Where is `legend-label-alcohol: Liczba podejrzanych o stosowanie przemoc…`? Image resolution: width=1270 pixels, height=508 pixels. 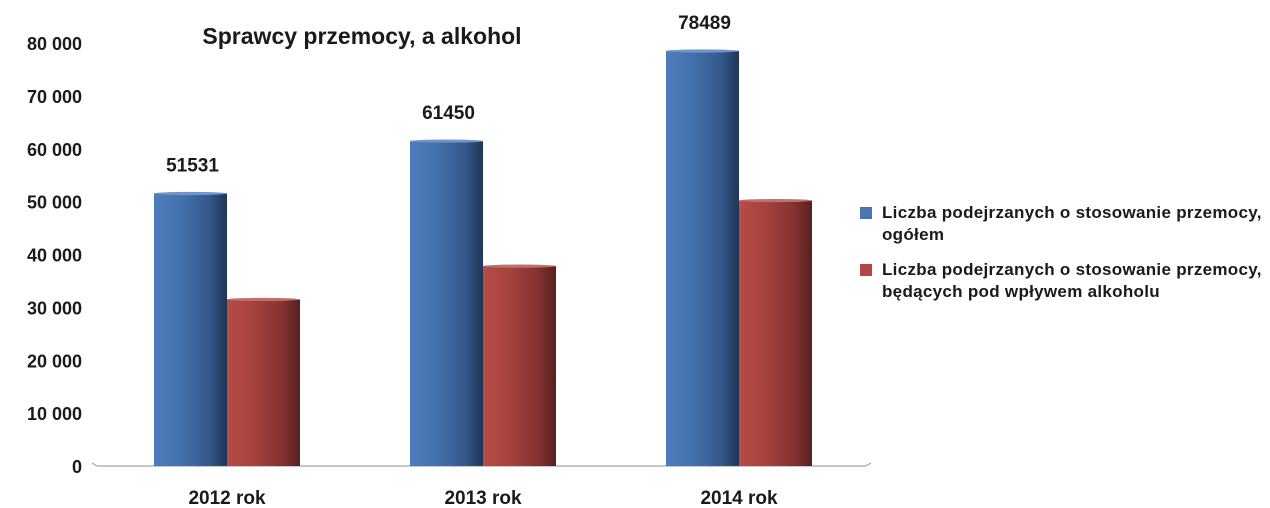
legend-label-alcohol: Liczba podejrzanych o stosowanie przemoc… is located at coordinates (1072, 280).